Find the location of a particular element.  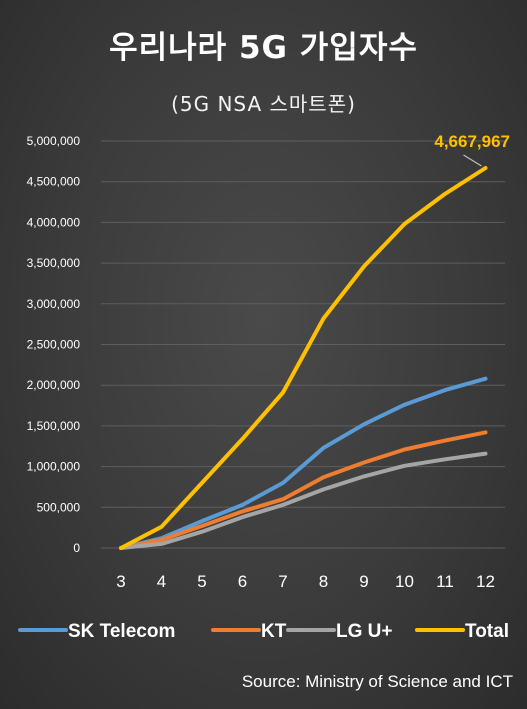

y-tick-label: 4,000,000 is located at coordinates (54, 222).